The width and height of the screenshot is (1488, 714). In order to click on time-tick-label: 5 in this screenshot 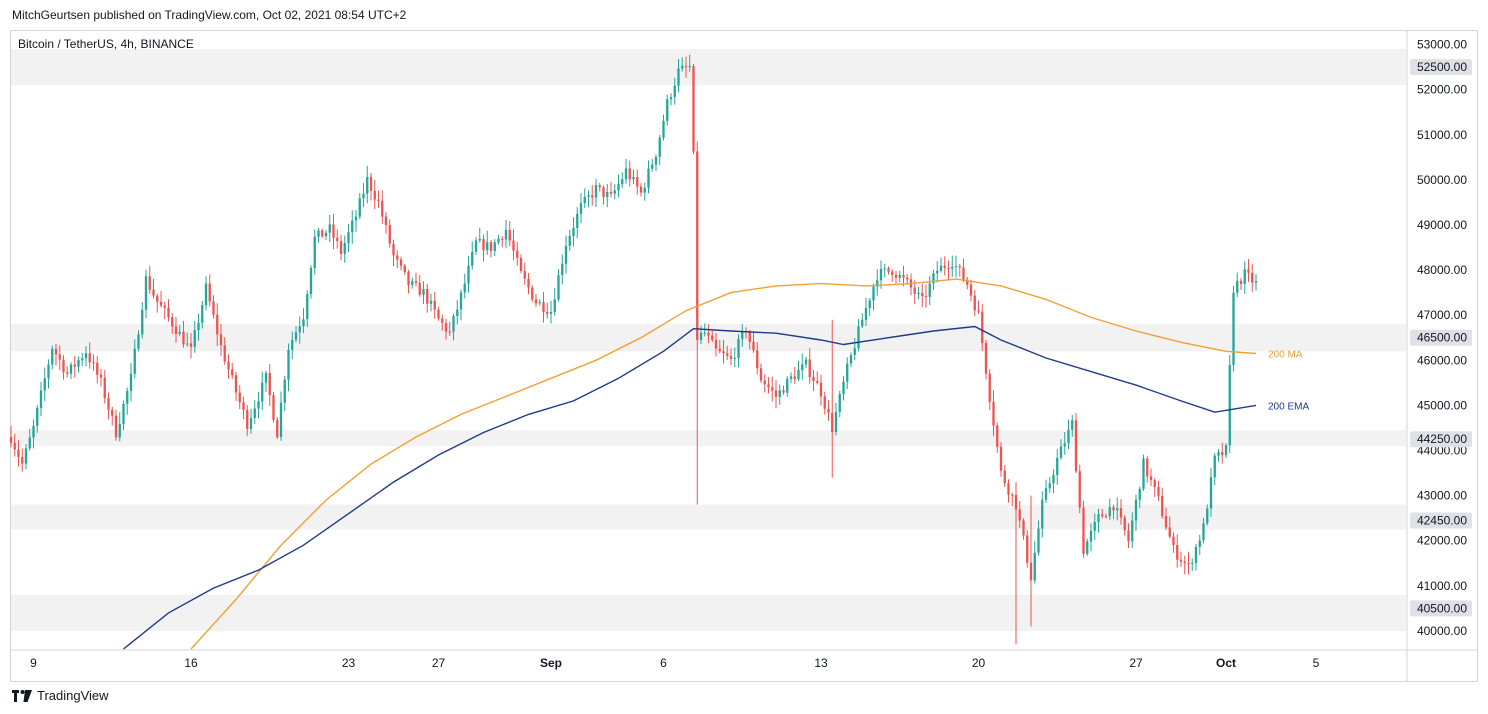, I will do `click(1316, 663)`.